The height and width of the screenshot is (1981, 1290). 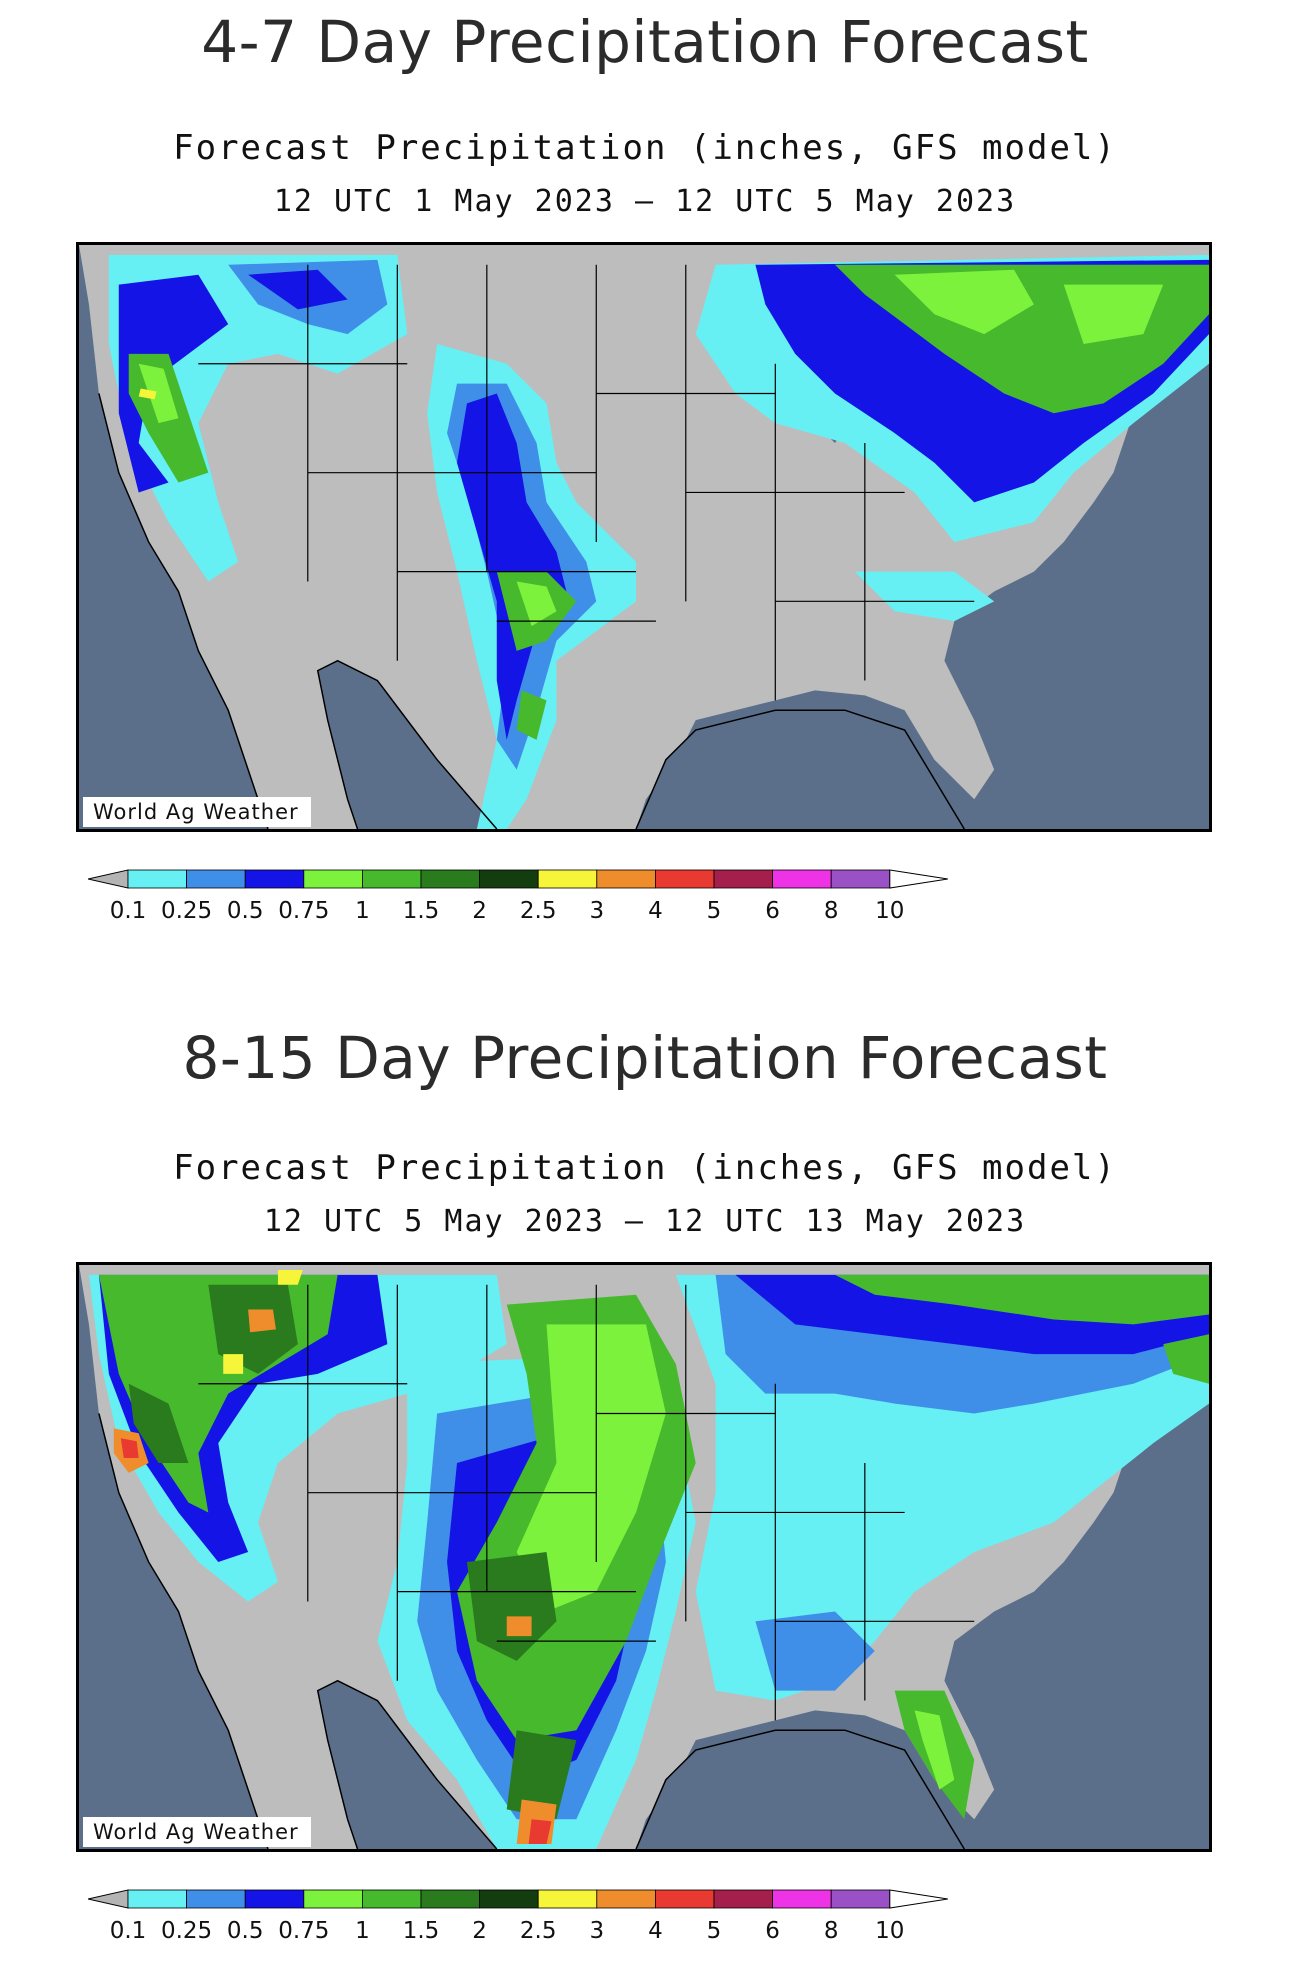 What do you see at coordinates (645, 42) in the screenshot?
I see `panel-heading: 4-7 Day Precipitation Forecast` at bounding box center [645, 42].